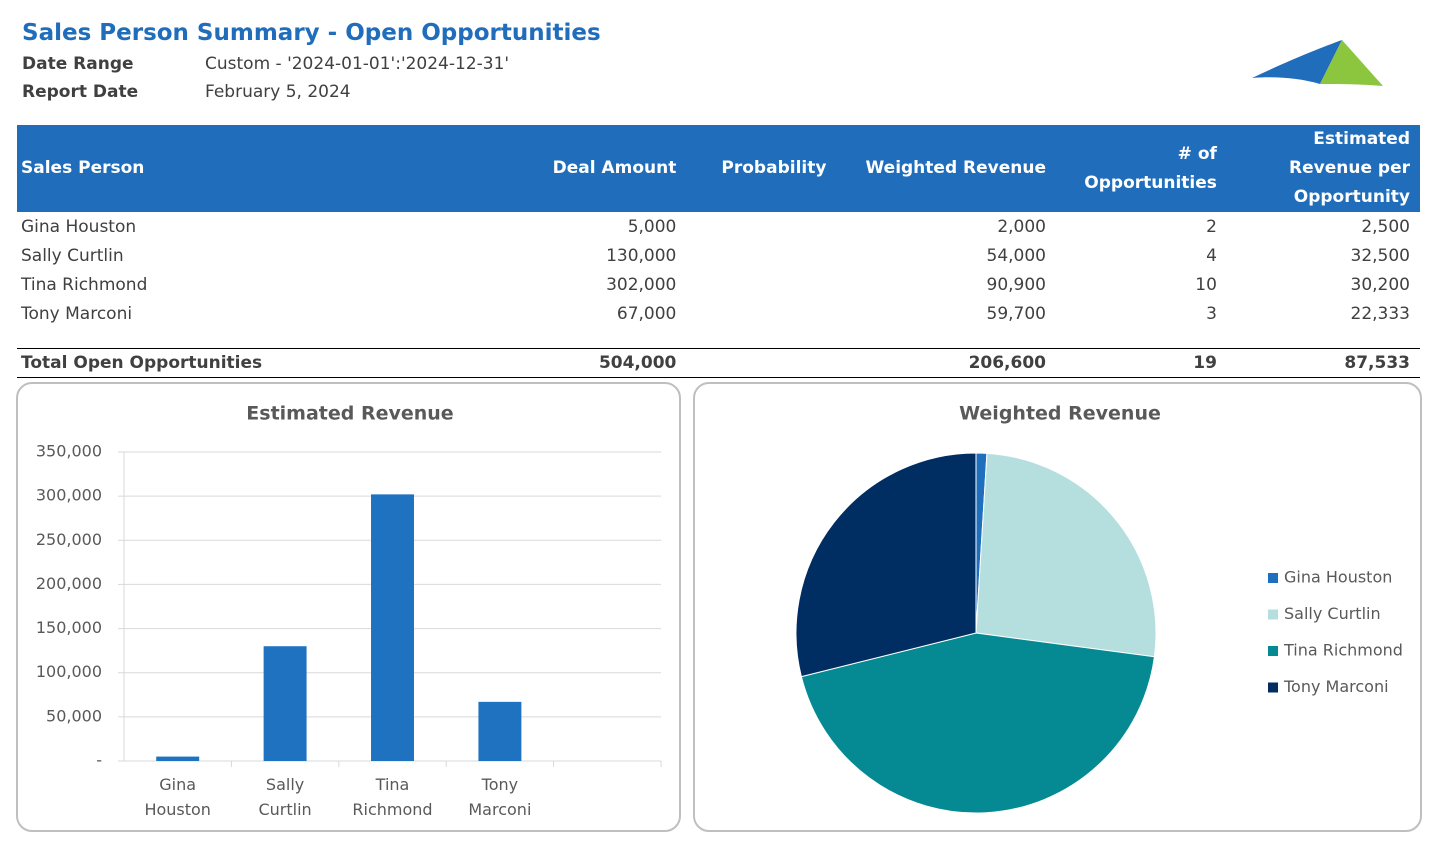 The image size is (1433, 850). I want to click on column-header: Probability, so click(761, 168).